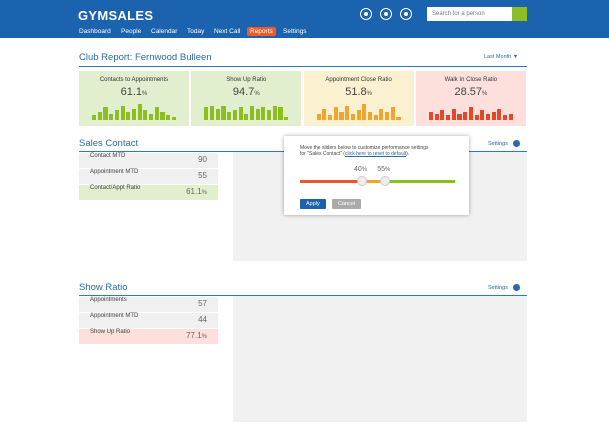  Describe the element at coordinates (519, 14) in the screenshot. I see `search-button` at that location.